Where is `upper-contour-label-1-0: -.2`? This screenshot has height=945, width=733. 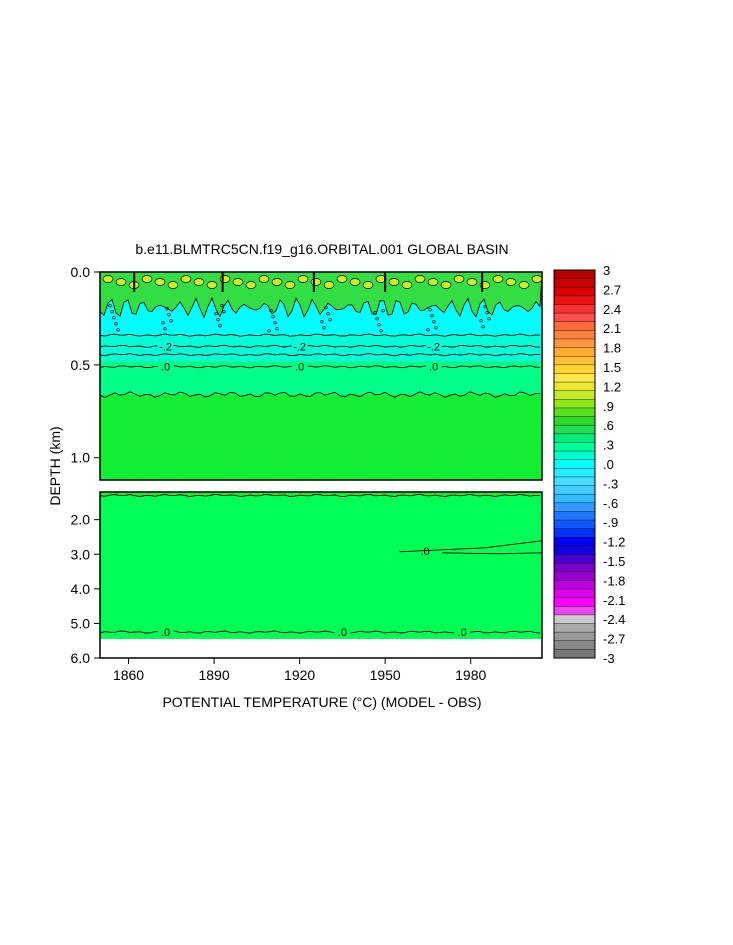
upper-contour-label-1-0: -.2 is located at coordinates (165, 347).